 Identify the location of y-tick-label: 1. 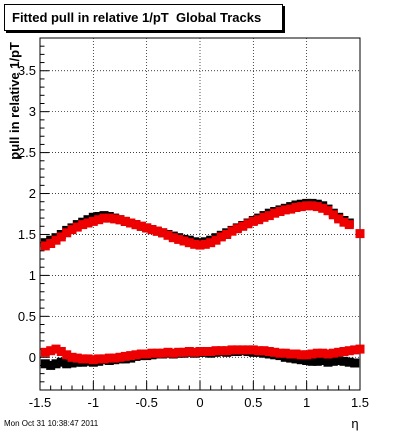
(32, 275).